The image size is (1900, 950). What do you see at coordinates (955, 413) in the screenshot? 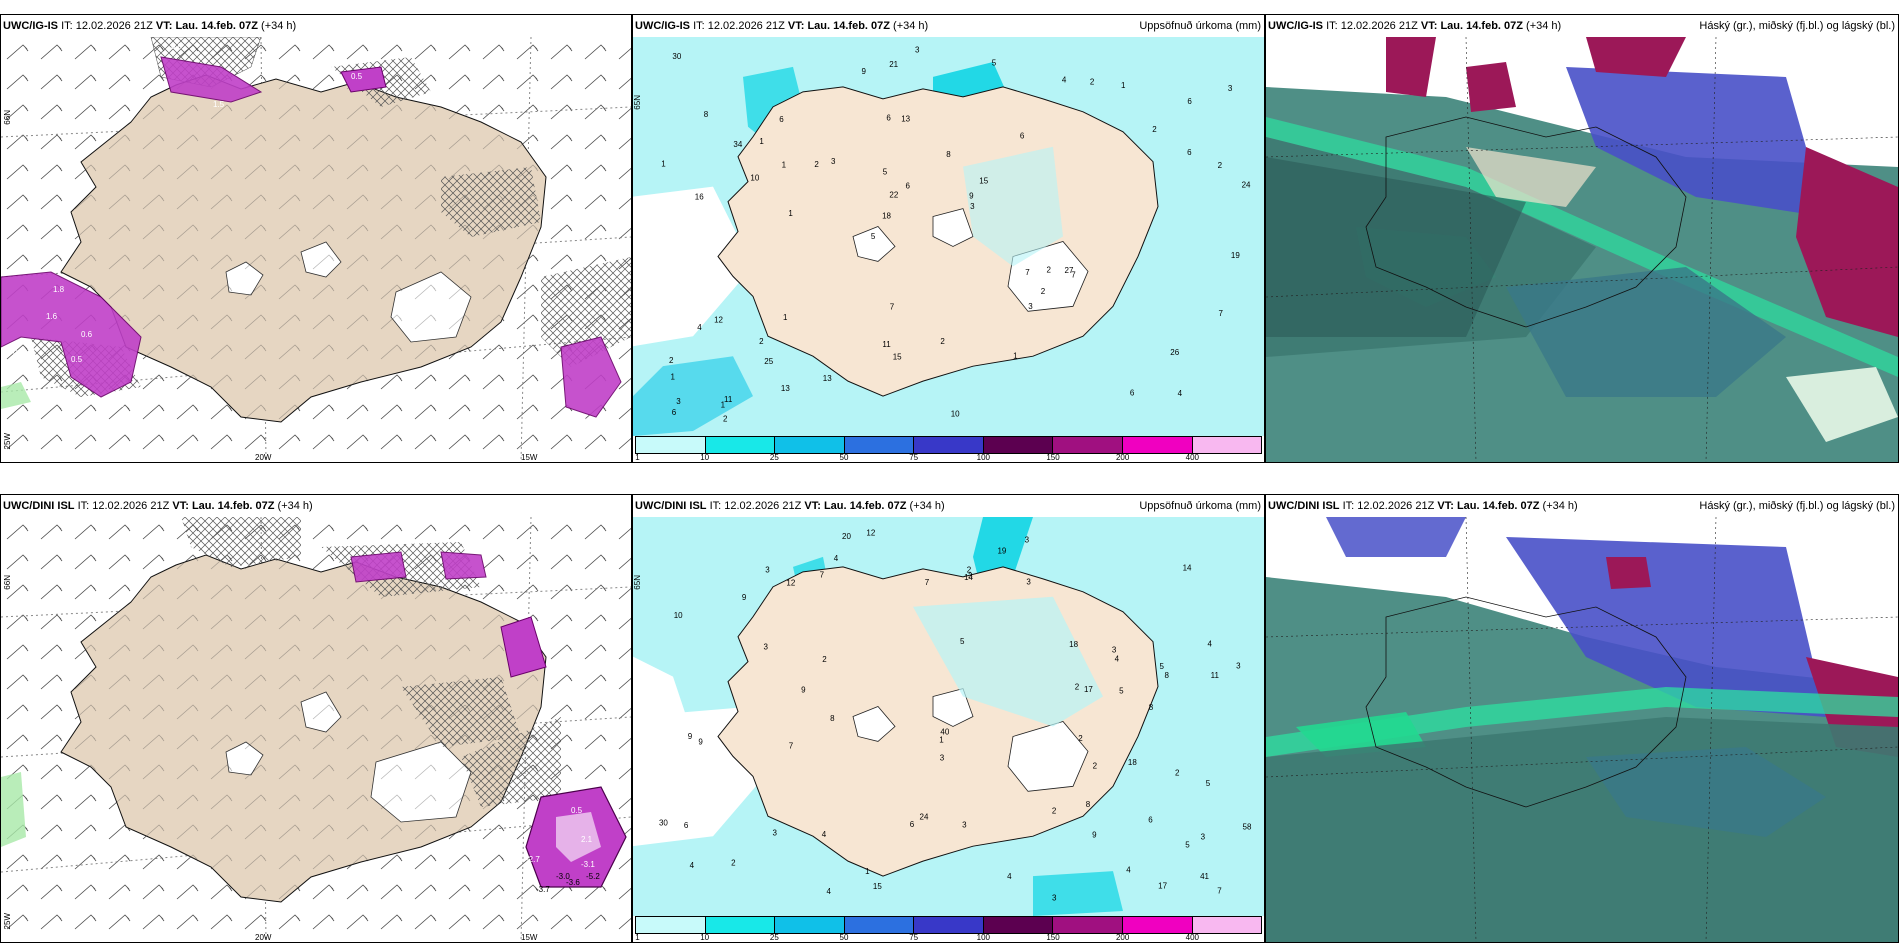
I see `precip-value-label: 10` at bounding box center [955, 413].